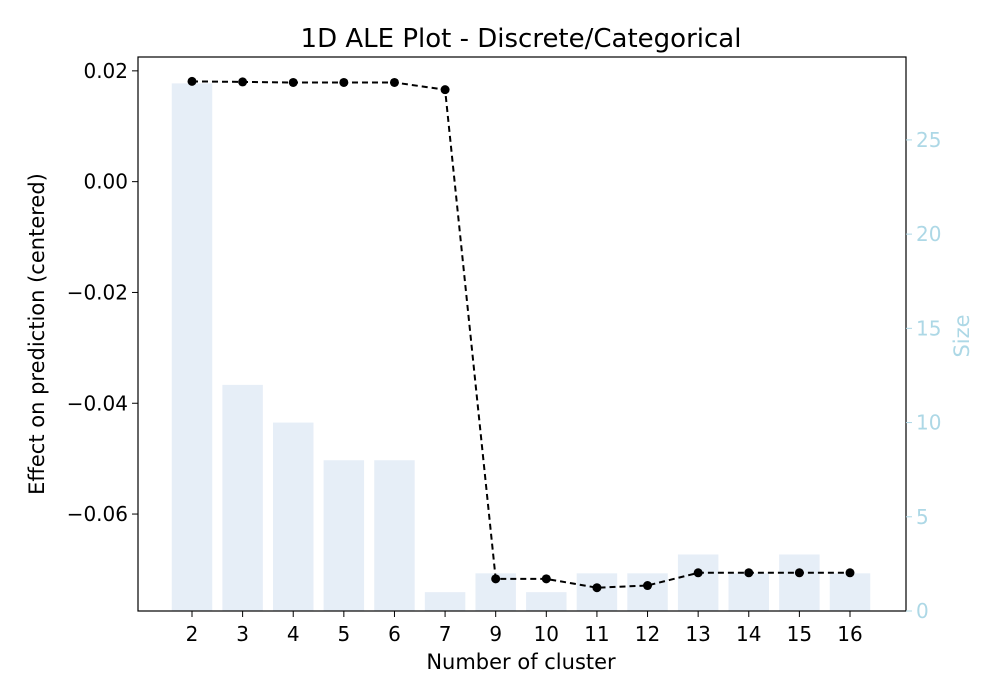  I want to click on x-tick-label: 16, so click(849, 634).